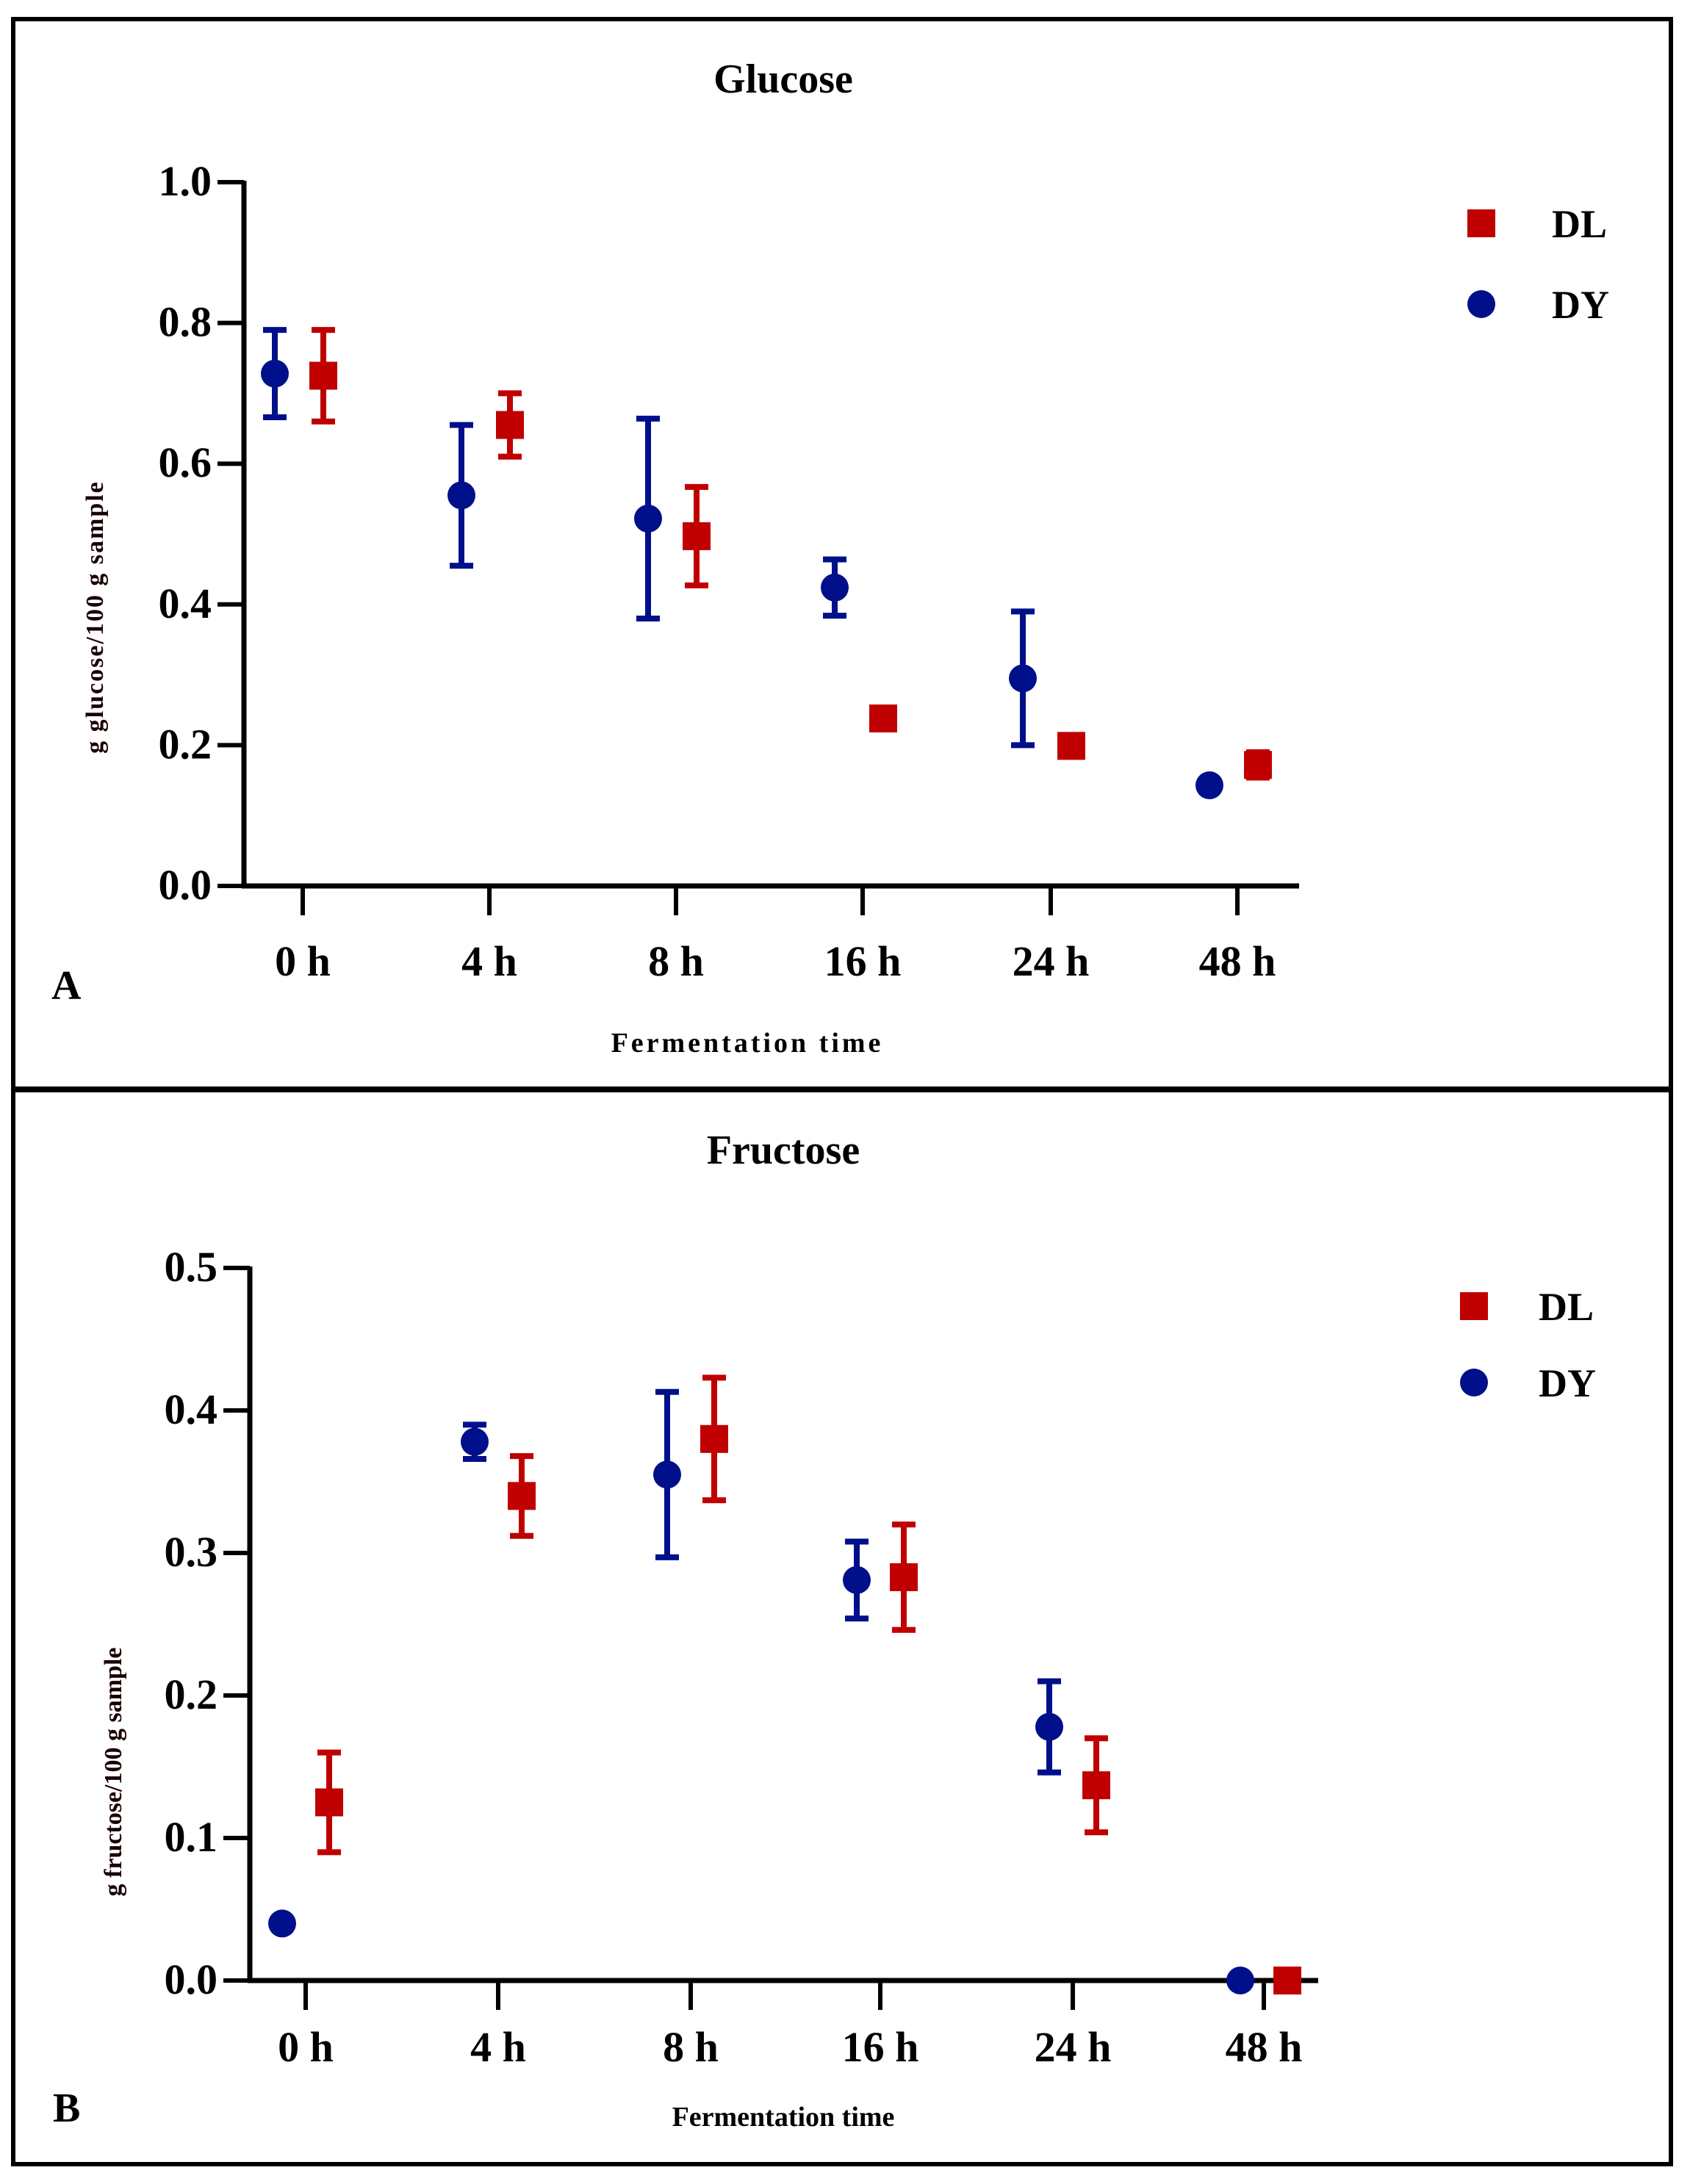  Describe the element at coordinates (66, 2108) in the screenshot. I see `panel-label: B` at that location.